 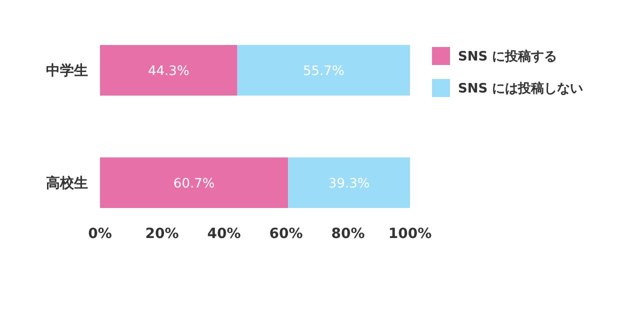 I want to click on x-tick-label: 100%, so click(x=410, y=234).